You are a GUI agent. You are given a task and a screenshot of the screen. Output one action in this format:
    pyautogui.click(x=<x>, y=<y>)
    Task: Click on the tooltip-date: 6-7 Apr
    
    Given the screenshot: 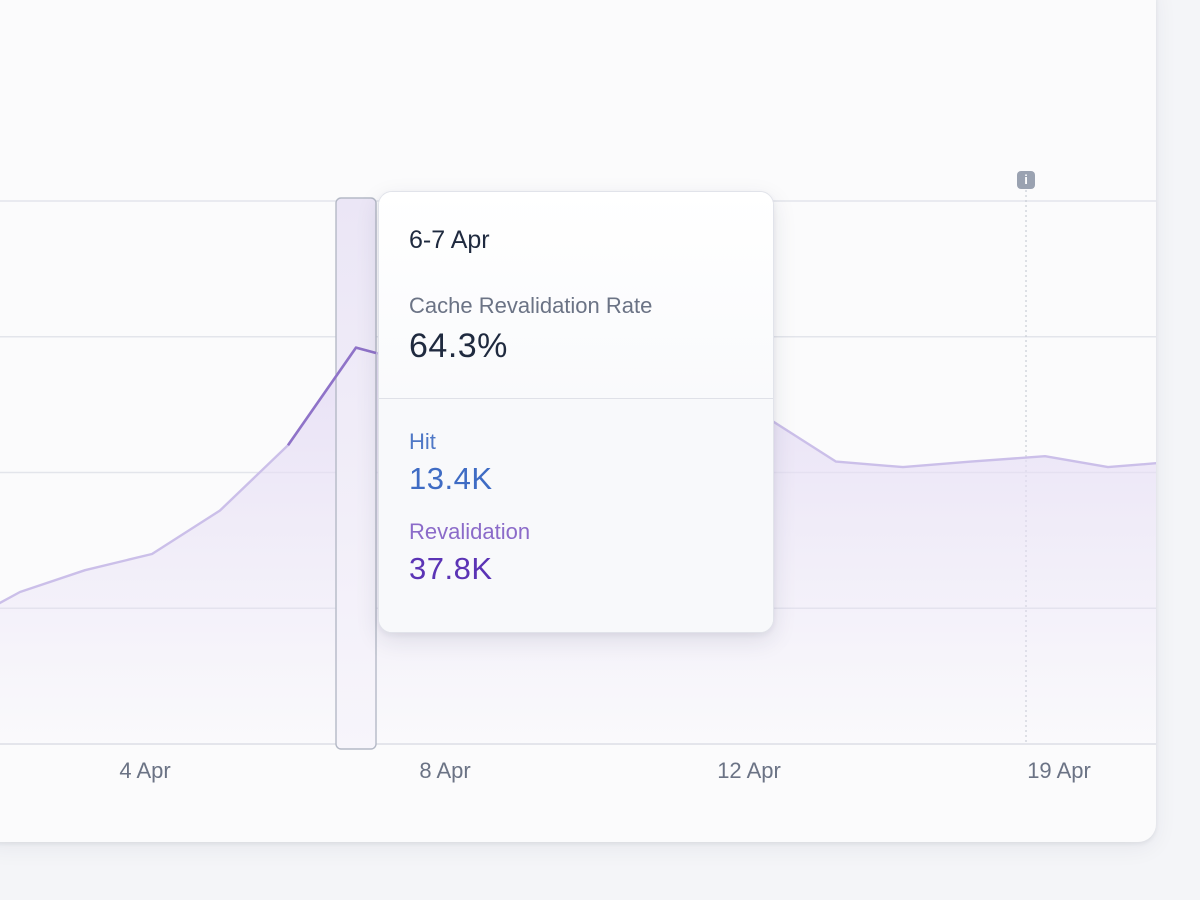 What is the action you would take?
    pyautogui.click(x=449, y=240)
    